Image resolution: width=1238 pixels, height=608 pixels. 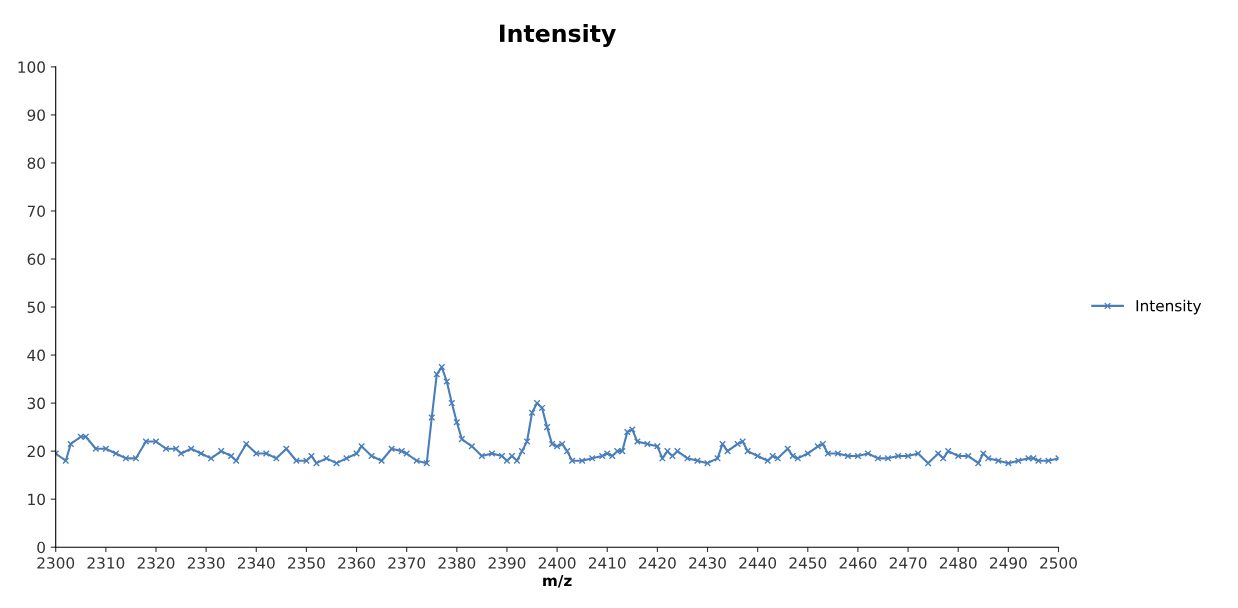 I want to click on x-tick-label: 2440, so click(x=758, y=563).